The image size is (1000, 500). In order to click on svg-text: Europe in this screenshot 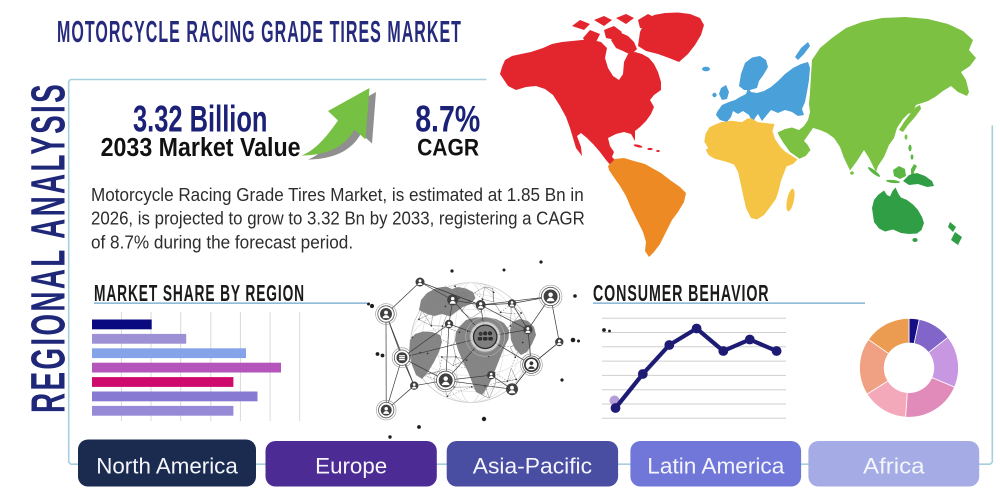, I will do `click(351, 466)`.